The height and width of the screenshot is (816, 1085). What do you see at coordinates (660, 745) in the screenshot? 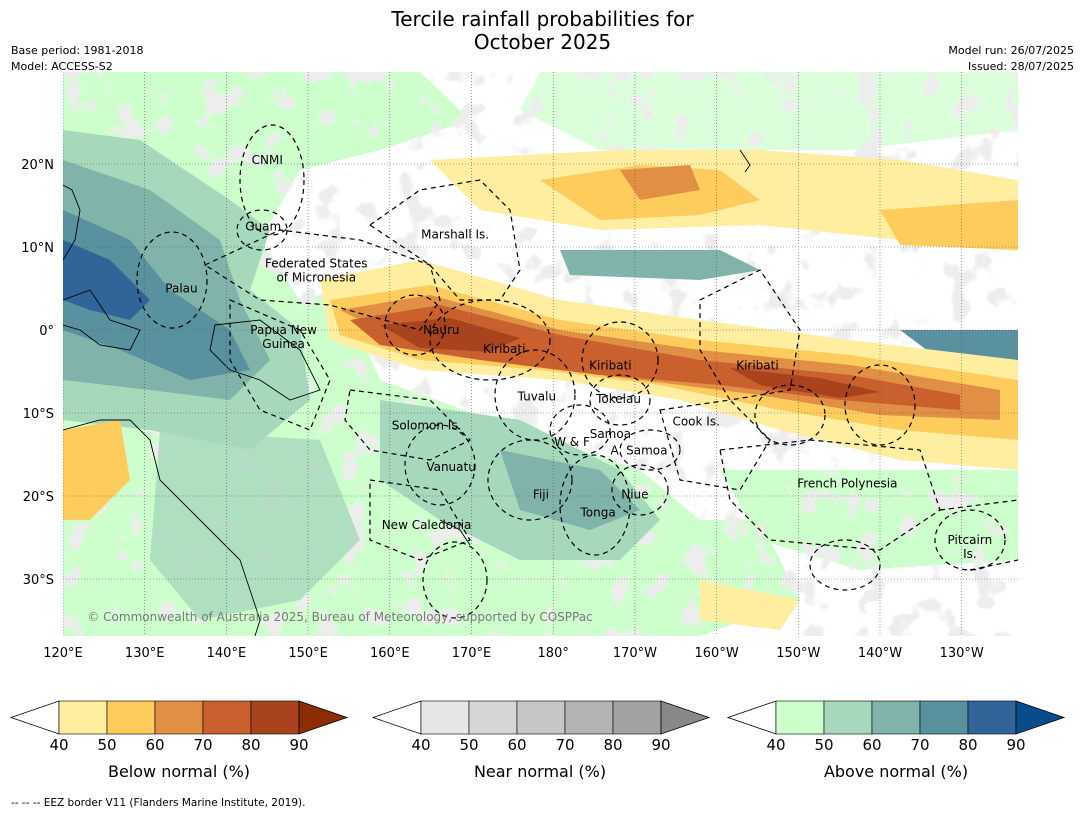
I see `colorbar-tick: 90` at bounding box center [660, 745].